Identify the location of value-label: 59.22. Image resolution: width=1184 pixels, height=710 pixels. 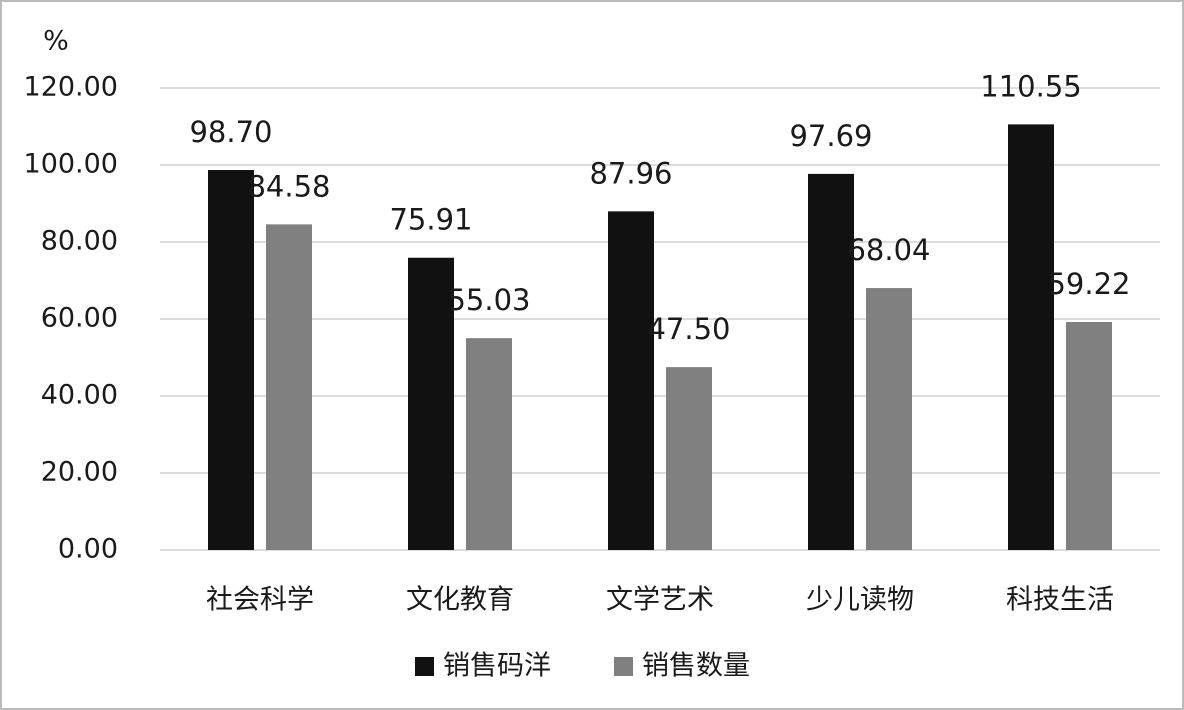
(1088, 284).